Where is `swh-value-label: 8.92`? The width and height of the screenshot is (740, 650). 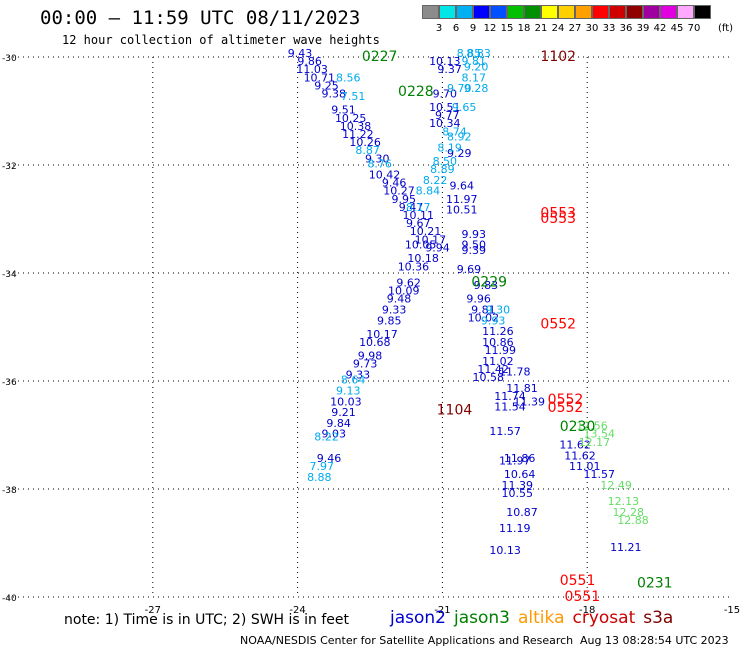
swh-value-label: 8.92 is located at coordinates (459, 137).